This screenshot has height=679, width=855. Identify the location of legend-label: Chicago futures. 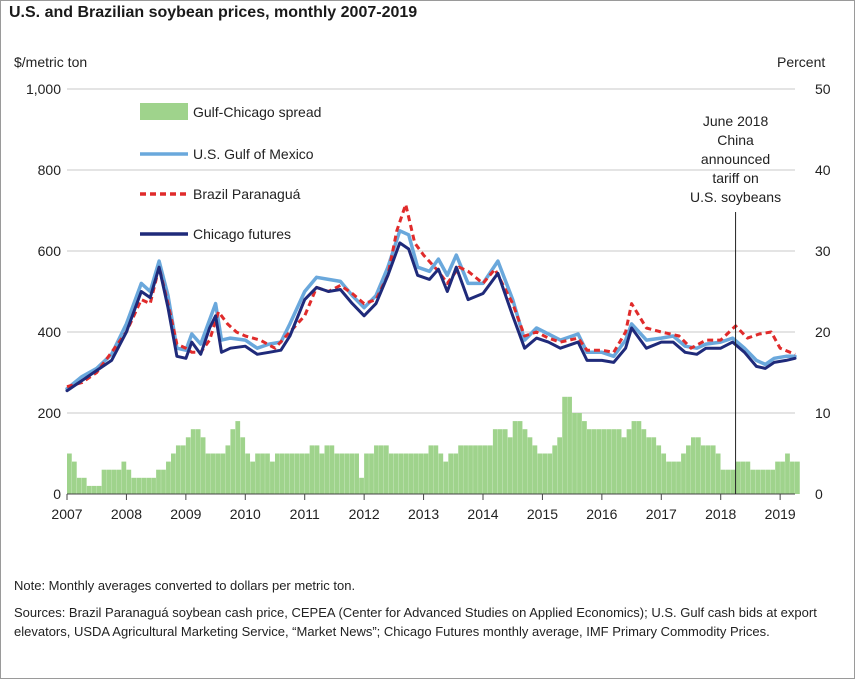
(242, 234).